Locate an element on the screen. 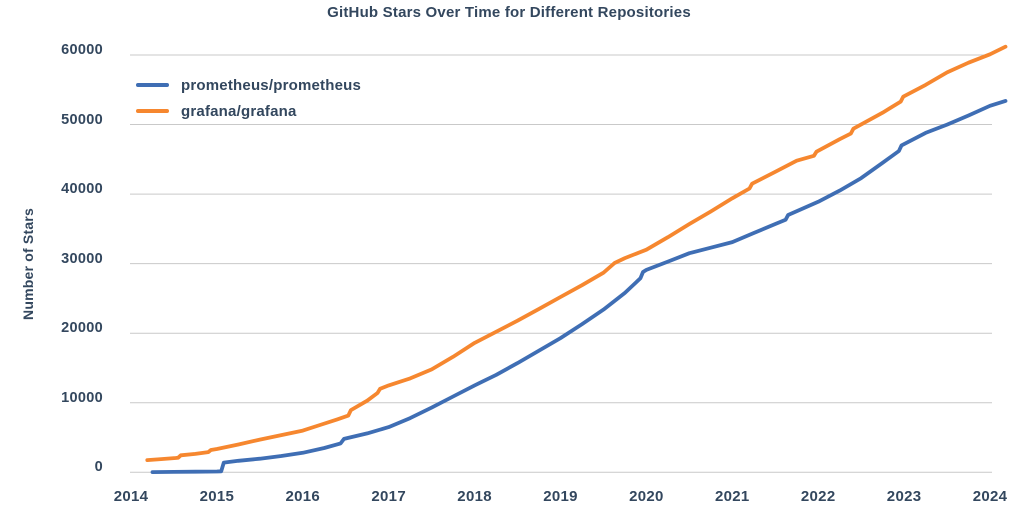 This screenshot has height=517, width=1018. x-tick-label-2022: 2022 is located at coordinates (818, 496).